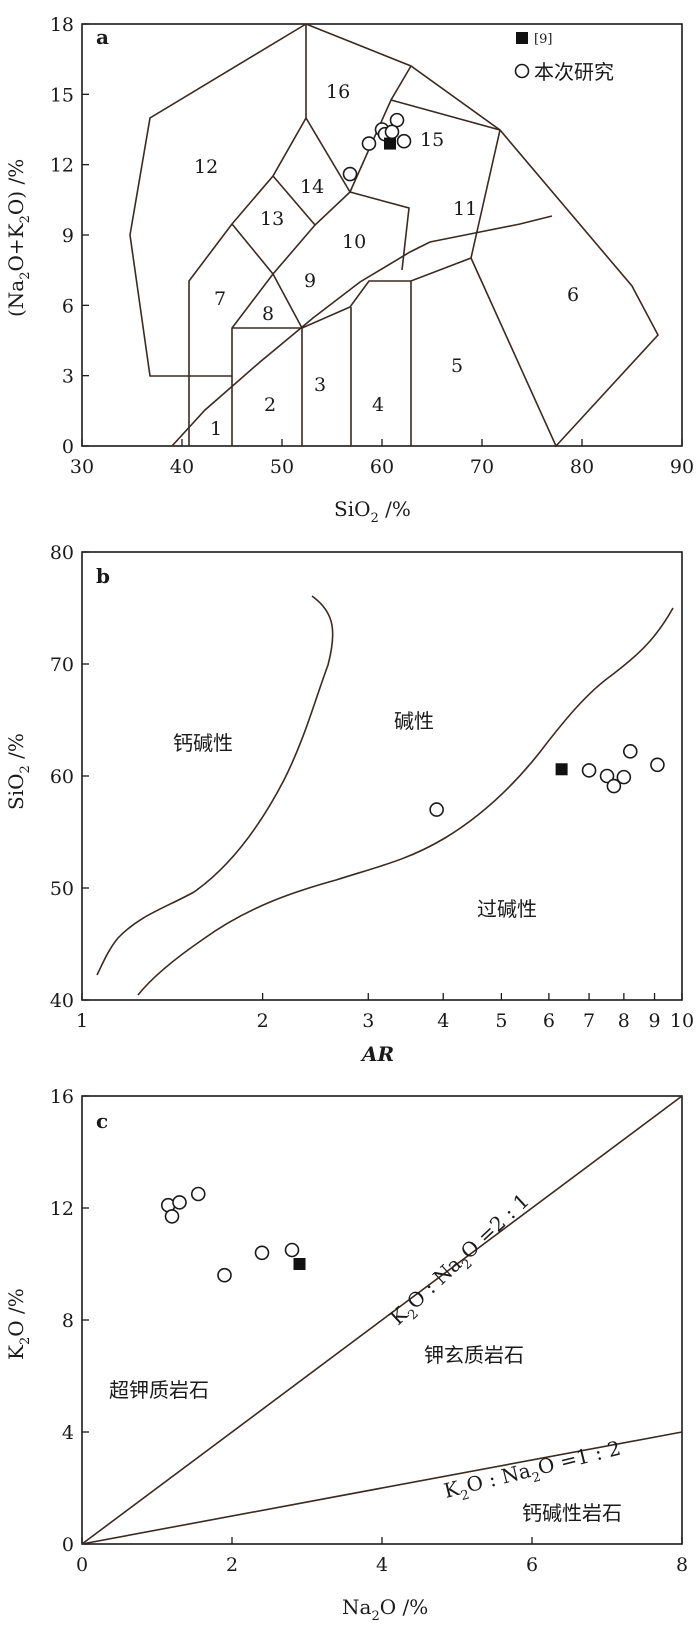  What do you see at coordinates (216, 429) in the screenshot?
I see `field-number: 1` at bounding box center [216, 429].